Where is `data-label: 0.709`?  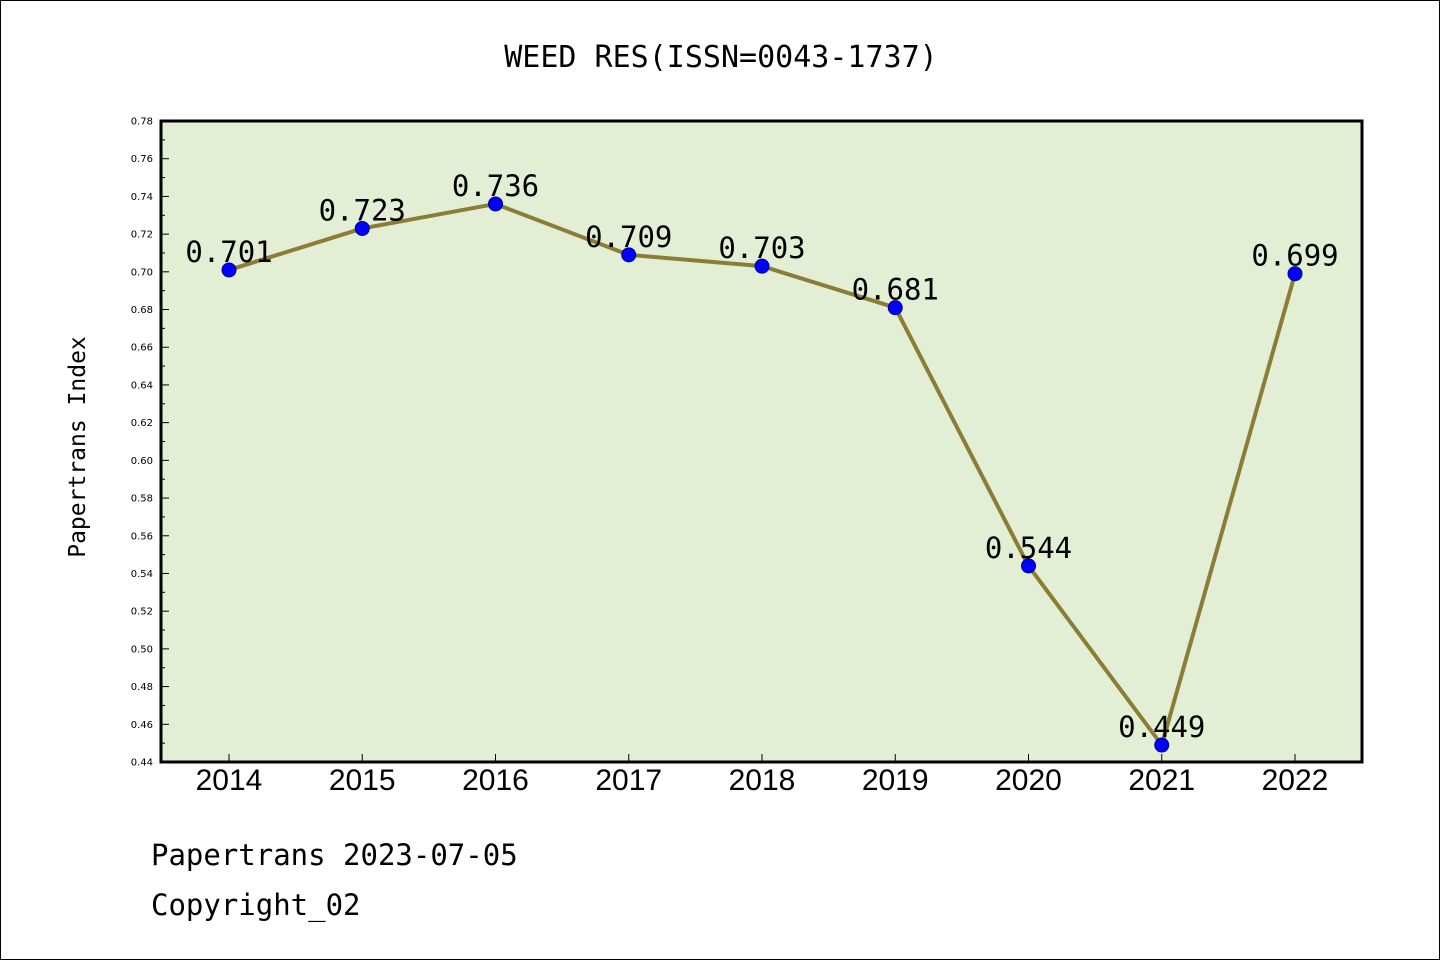
data-label: 0.709 is located at coordinates (628, 237).